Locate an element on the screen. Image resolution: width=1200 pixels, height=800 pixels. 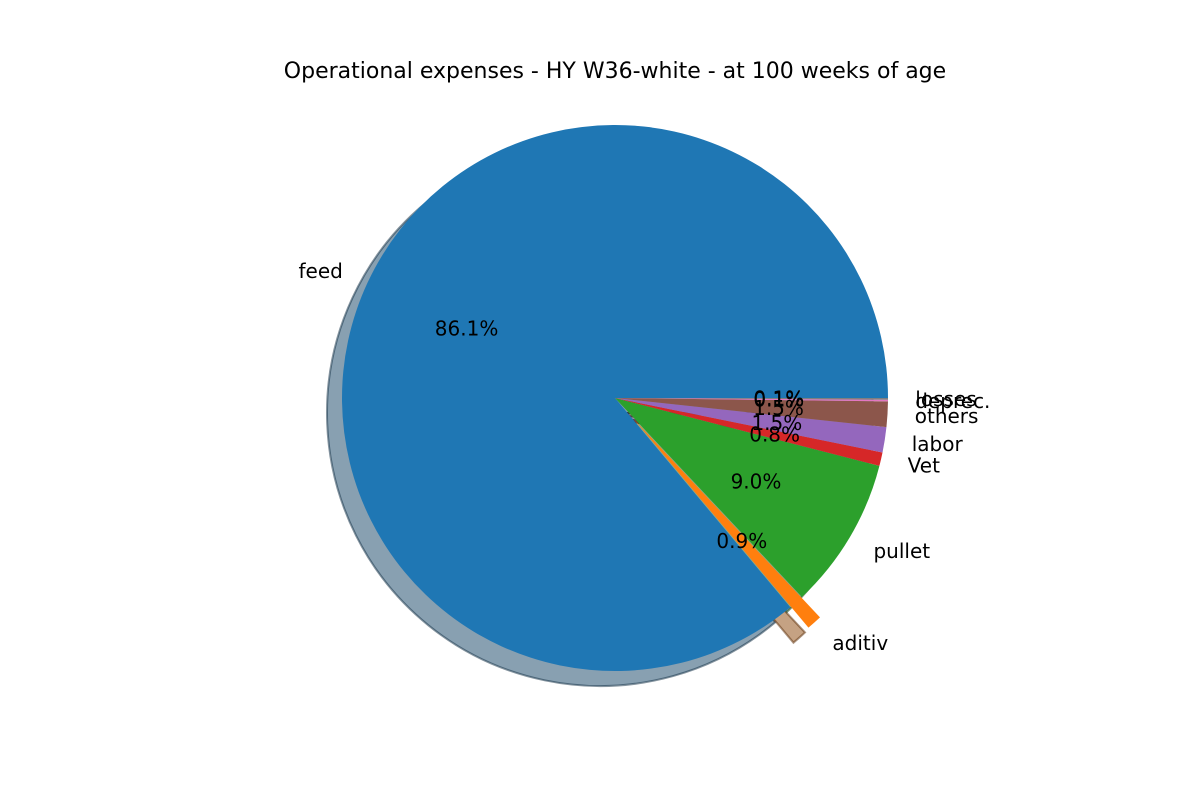
pie-percent-feed: 86.1% is located at coordinates (467, 329).